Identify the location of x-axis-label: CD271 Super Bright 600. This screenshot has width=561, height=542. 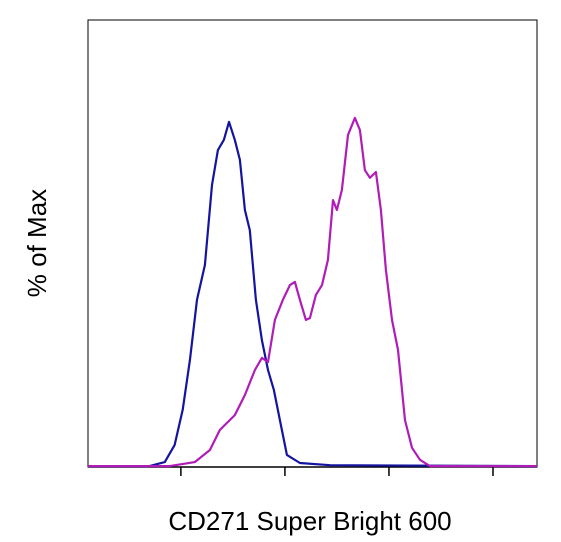
(309, 521).